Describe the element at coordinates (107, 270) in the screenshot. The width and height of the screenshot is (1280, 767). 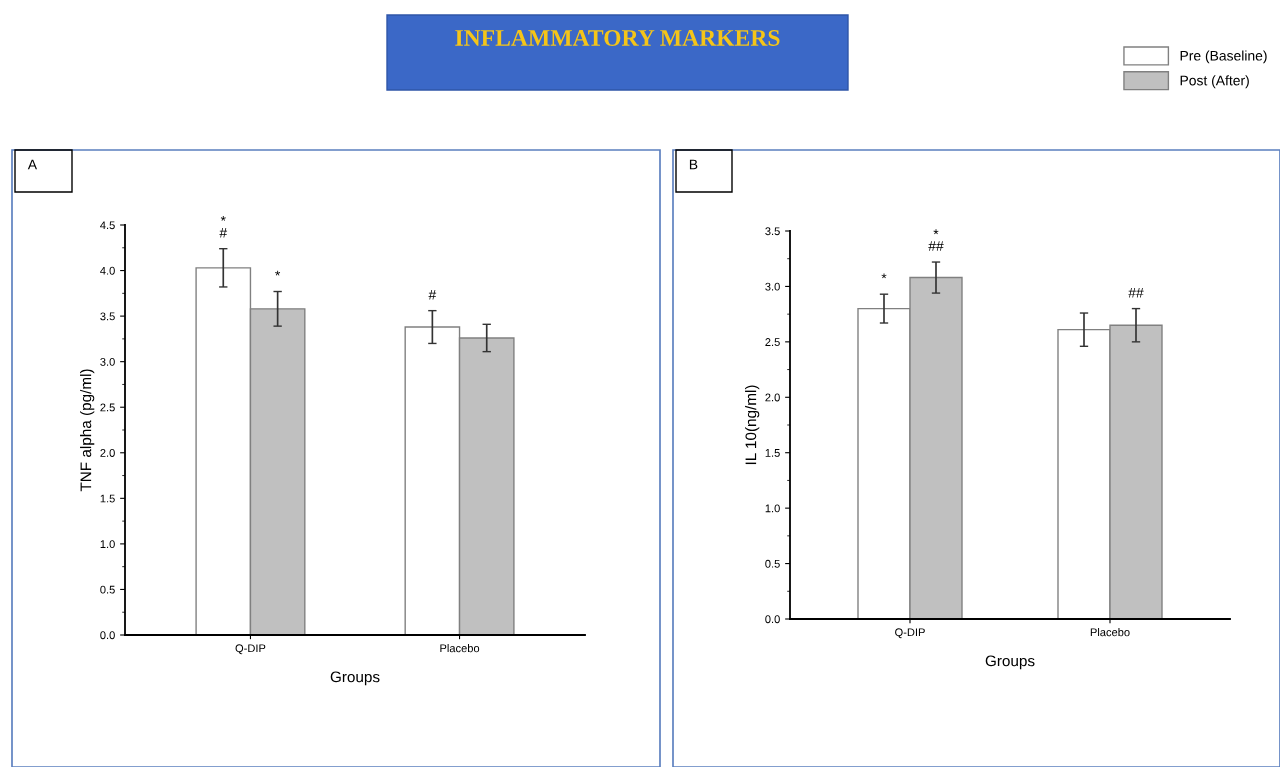
I see `y-tick-label: 4.0` at that location.